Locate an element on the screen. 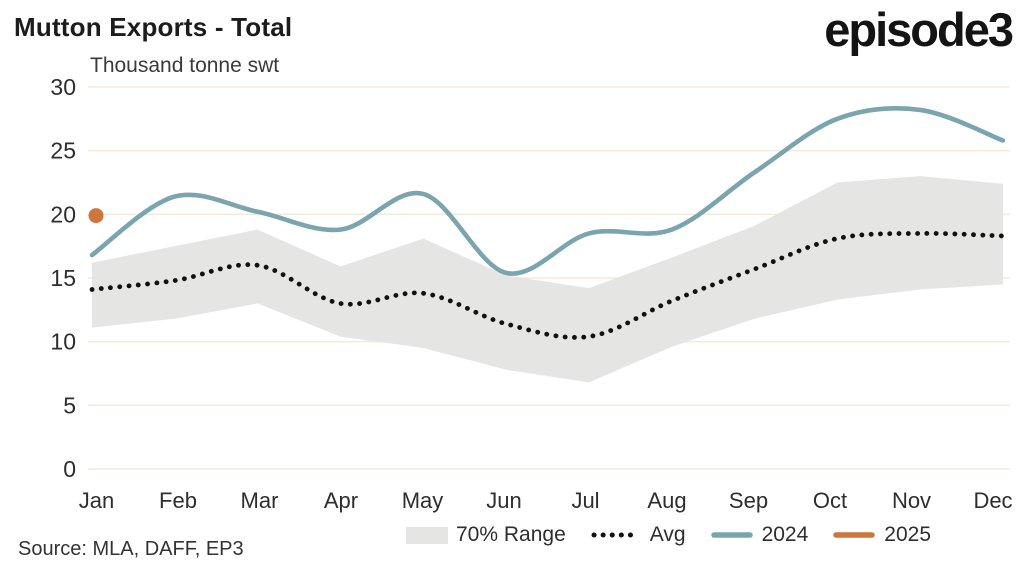 The height and width of the screenshot is (568, 1024). y-tick-label-25: 25 is located at coordinates (63, 151).